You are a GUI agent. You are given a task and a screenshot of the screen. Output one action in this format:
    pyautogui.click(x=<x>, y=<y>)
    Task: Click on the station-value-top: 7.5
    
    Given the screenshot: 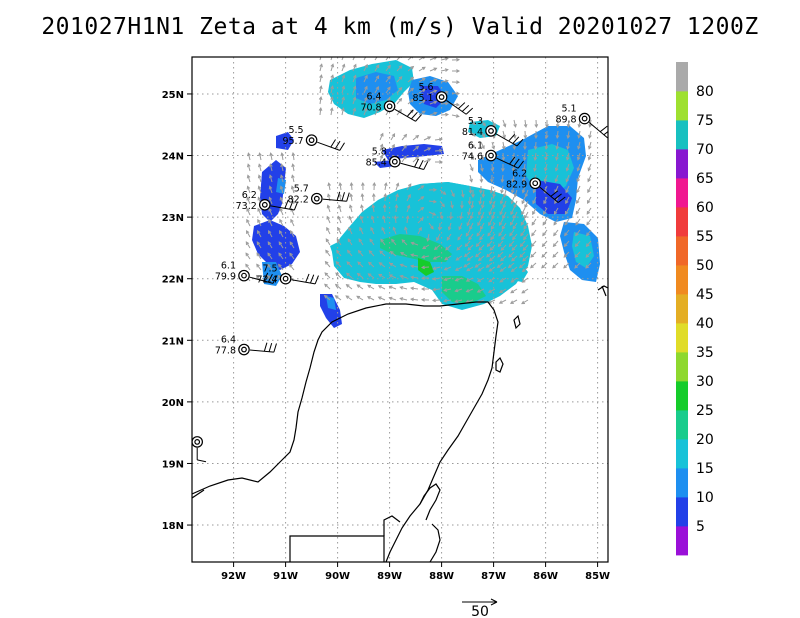 What is the action you would take?
    pyautogui.click(x=269, y=269)
    